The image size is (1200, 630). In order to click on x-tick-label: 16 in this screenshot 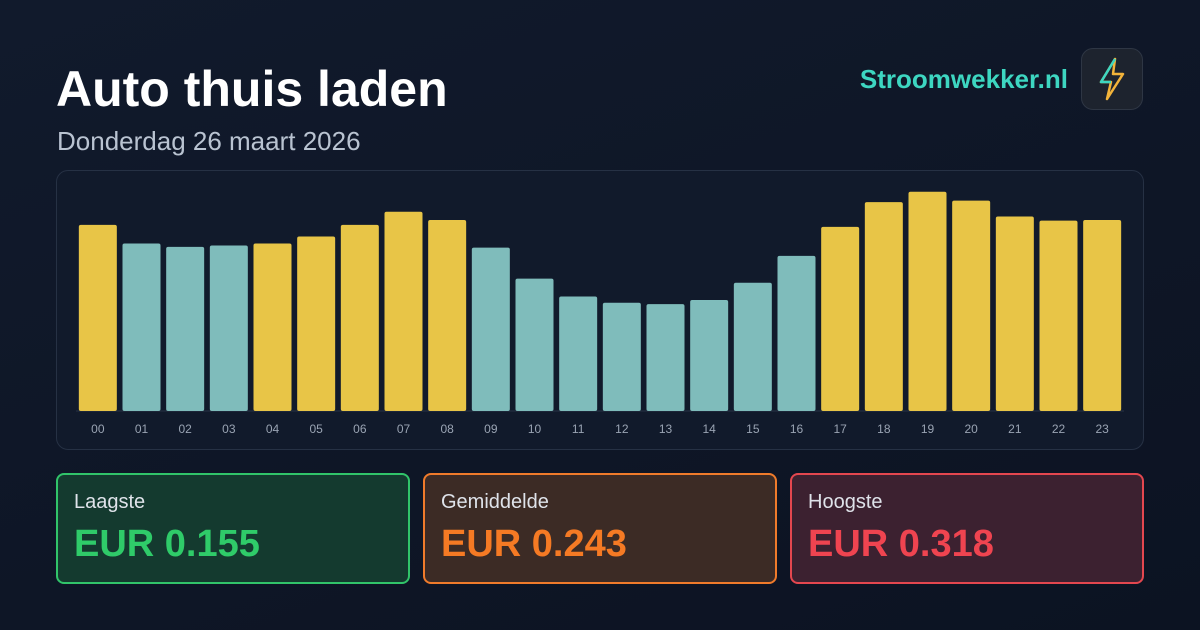, I will do `click(797, 429)`.